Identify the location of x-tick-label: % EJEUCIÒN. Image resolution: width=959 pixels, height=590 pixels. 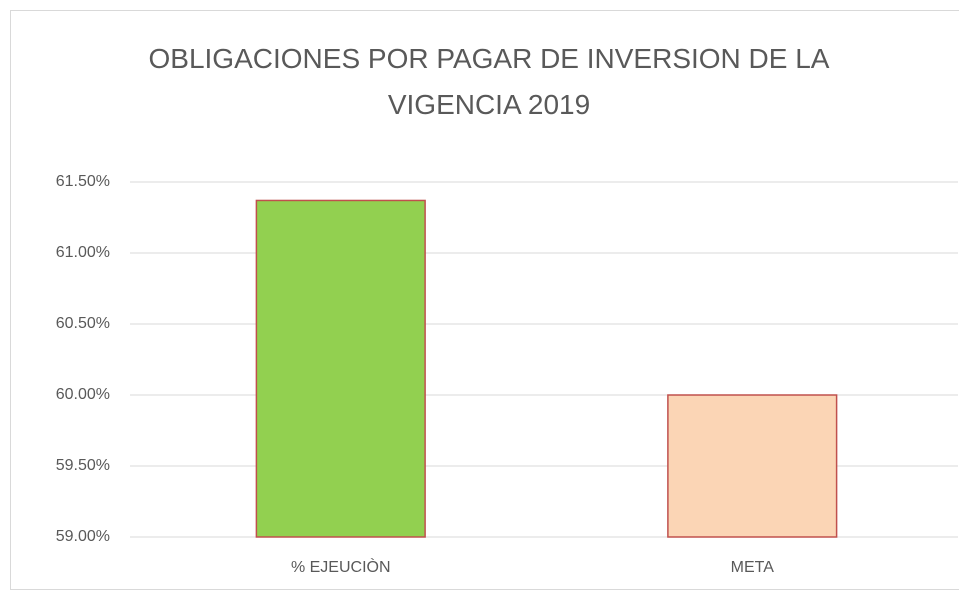
(341, 566).